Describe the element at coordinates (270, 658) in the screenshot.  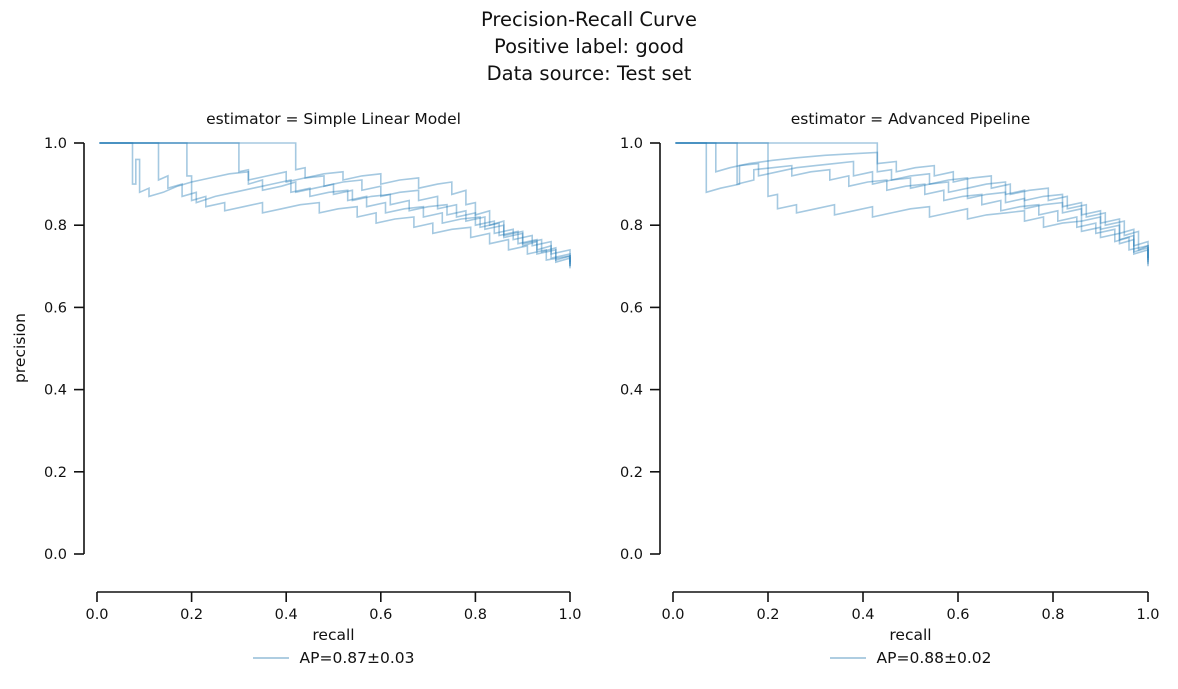
I see `left-legend-line-swatch` at that location.